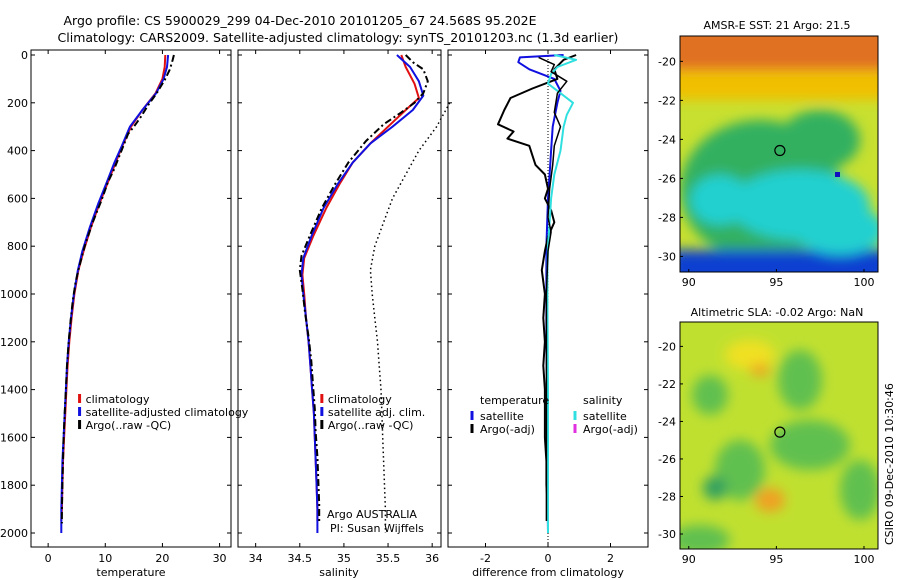  I want to click on temperature-xtick-label: 30, so click(220, 558).